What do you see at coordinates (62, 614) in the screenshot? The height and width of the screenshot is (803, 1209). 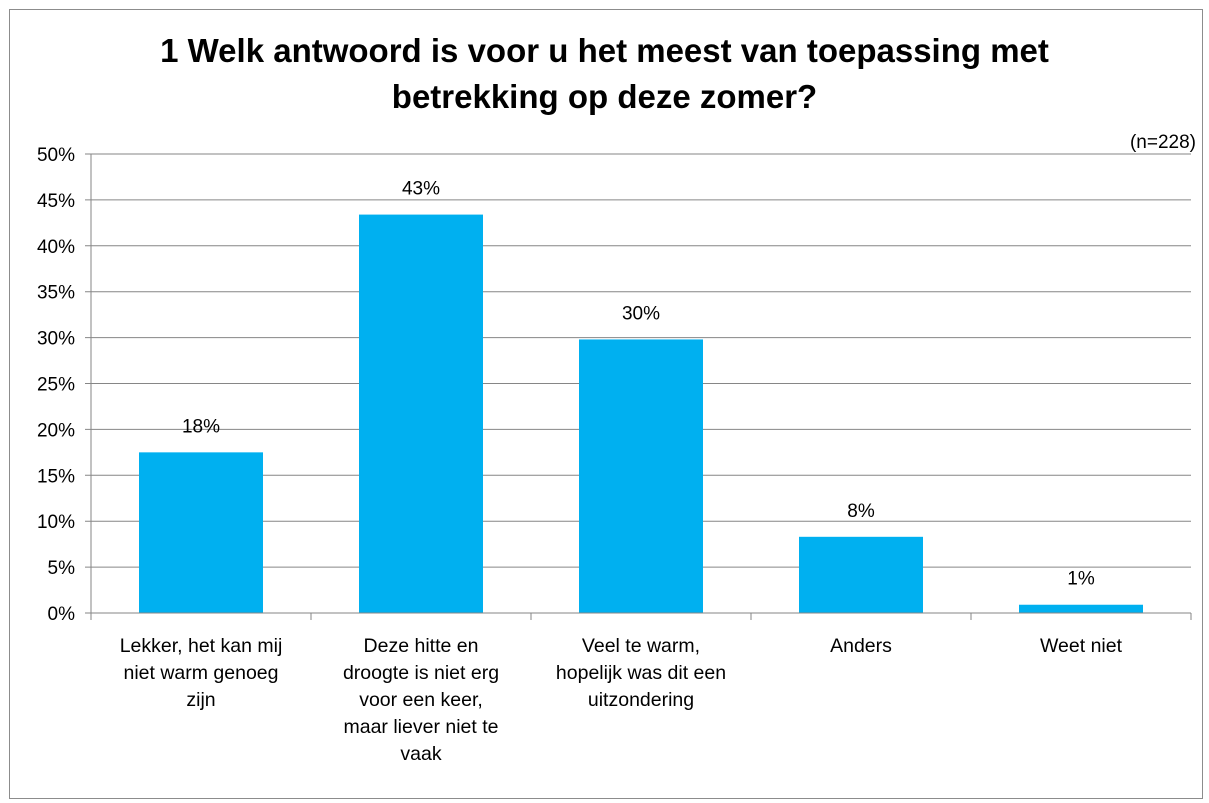 I see `y-tick-label: 0%` at bounding box center [62, 614].